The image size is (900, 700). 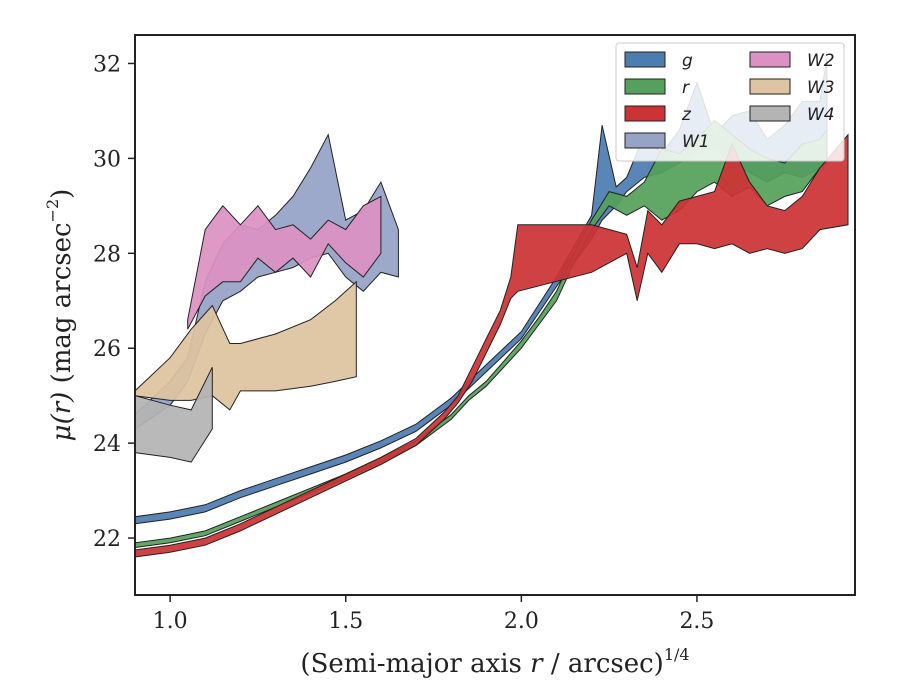 What do you see at coordinates (107, 444) in the screenshot?
I see `y-tick-label: 24` at bounding box center [107, 444].